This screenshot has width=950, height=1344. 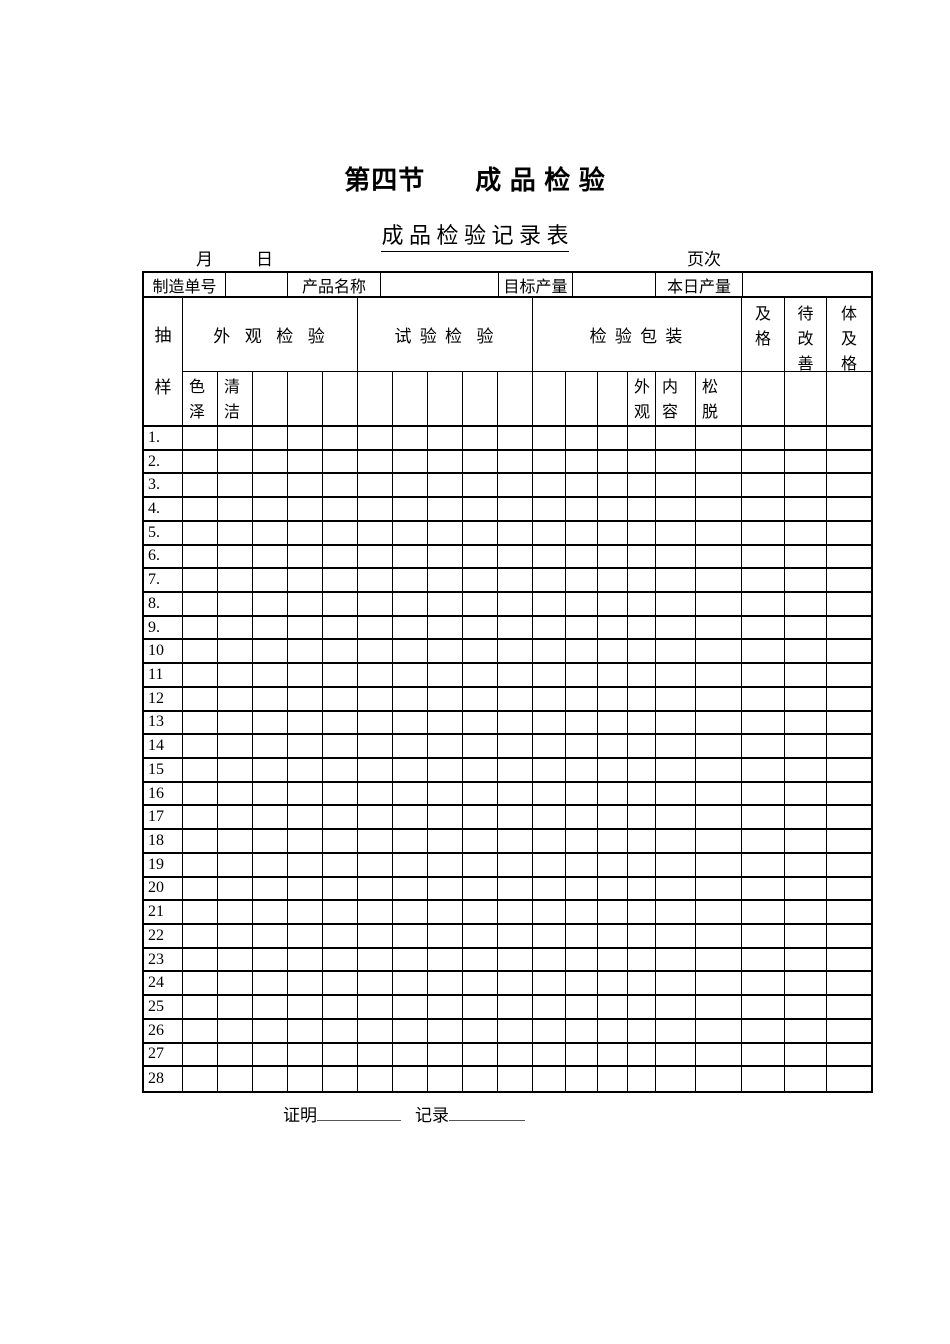 I want to click on product-name-field, so click(x=440, y=284).